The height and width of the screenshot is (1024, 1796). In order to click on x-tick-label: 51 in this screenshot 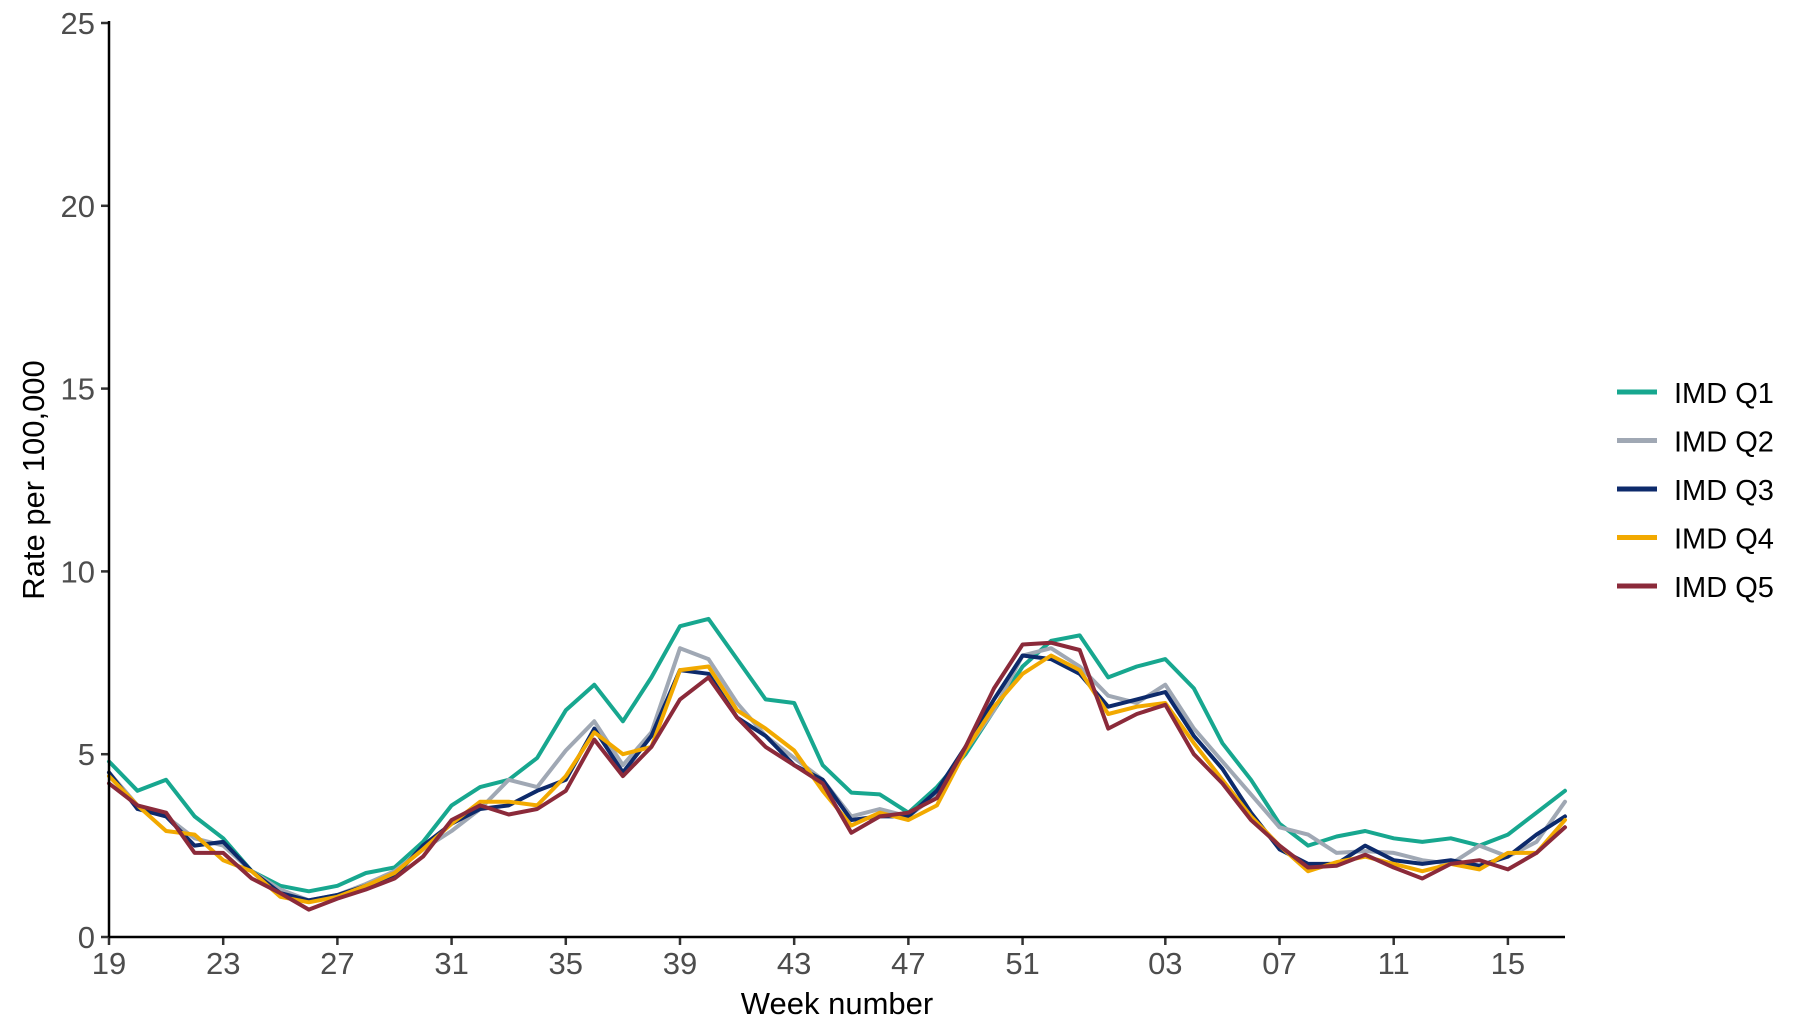, I will do `click(1022, 963)`.